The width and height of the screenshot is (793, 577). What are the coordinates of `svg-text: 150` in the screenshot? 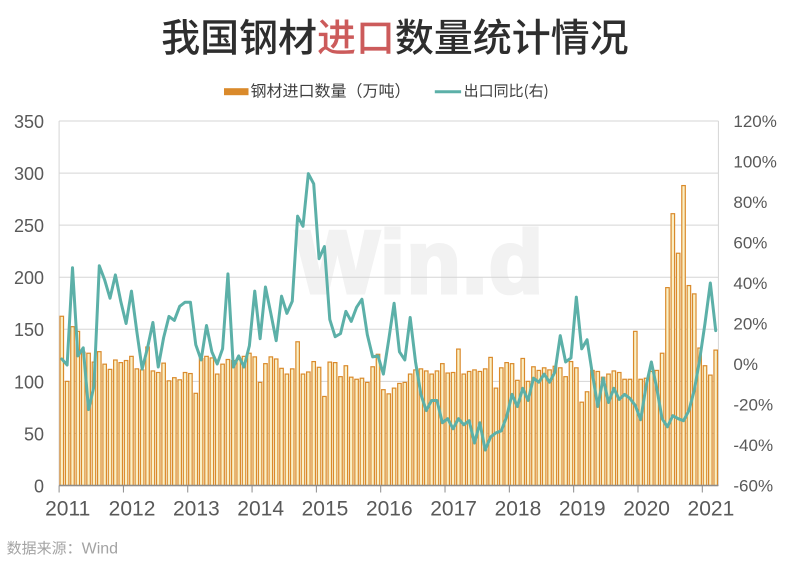 It's located at (29, 330).